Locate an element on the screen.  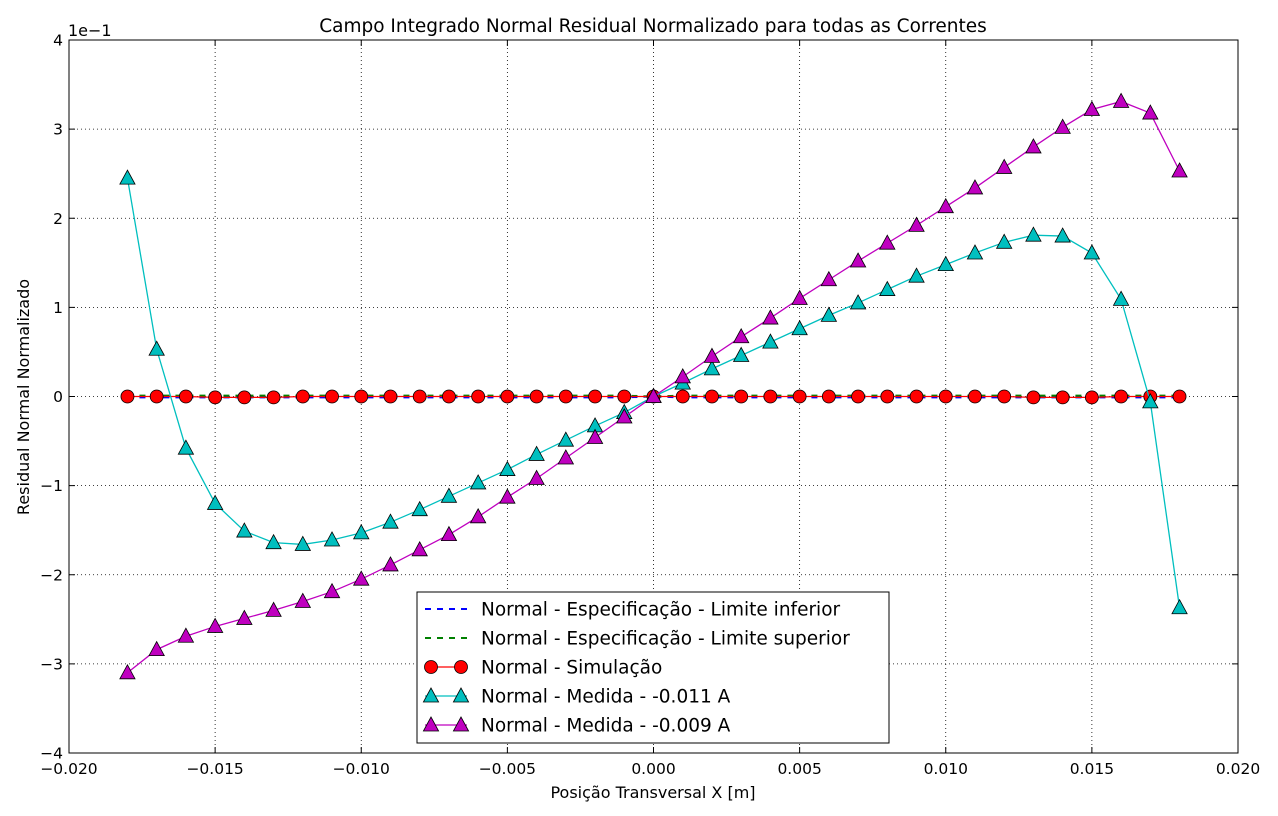
x-tick-label: −0.020 is located at coordinates (68, 769).